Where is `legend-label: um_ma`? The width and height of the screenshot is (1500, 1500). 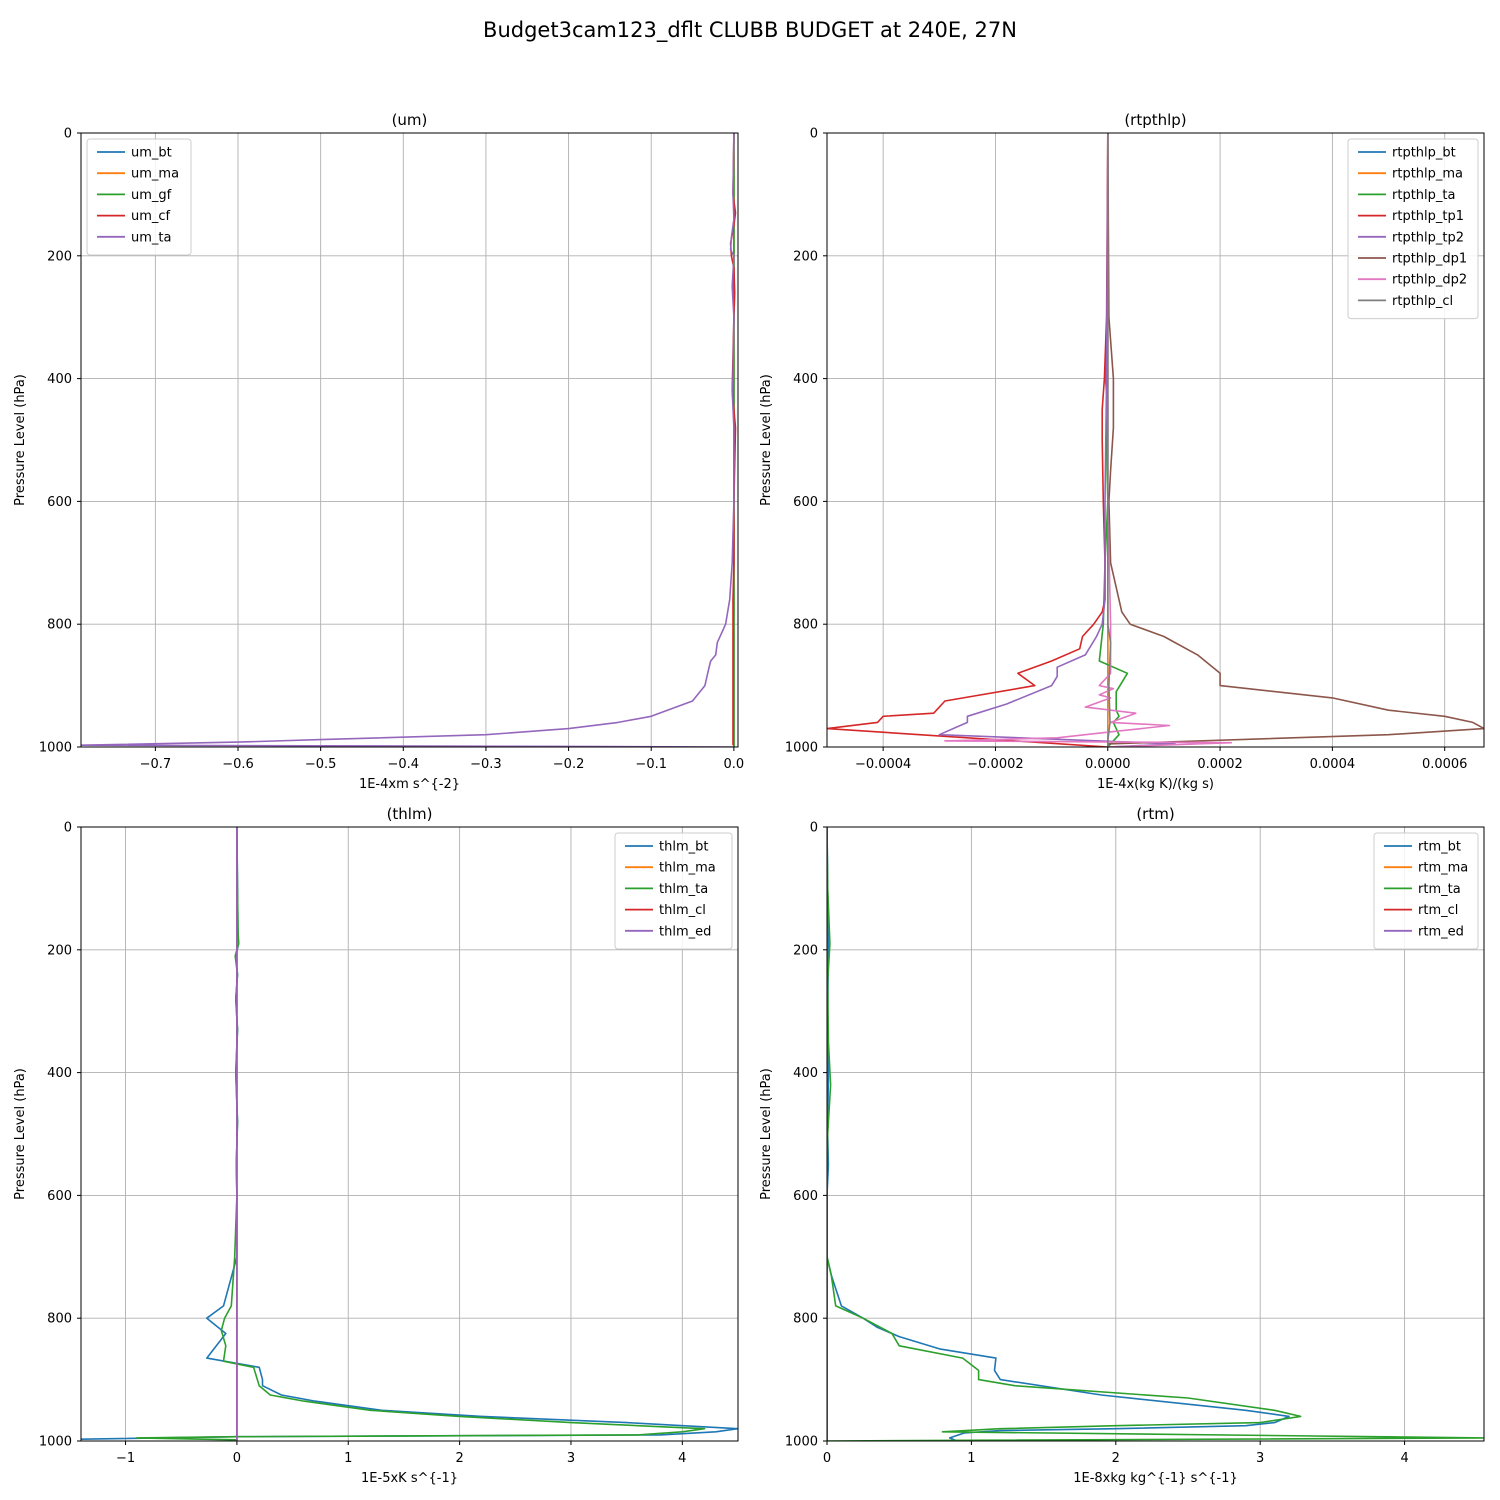 legend-label: um_ma is located at coordinates (155, 174).